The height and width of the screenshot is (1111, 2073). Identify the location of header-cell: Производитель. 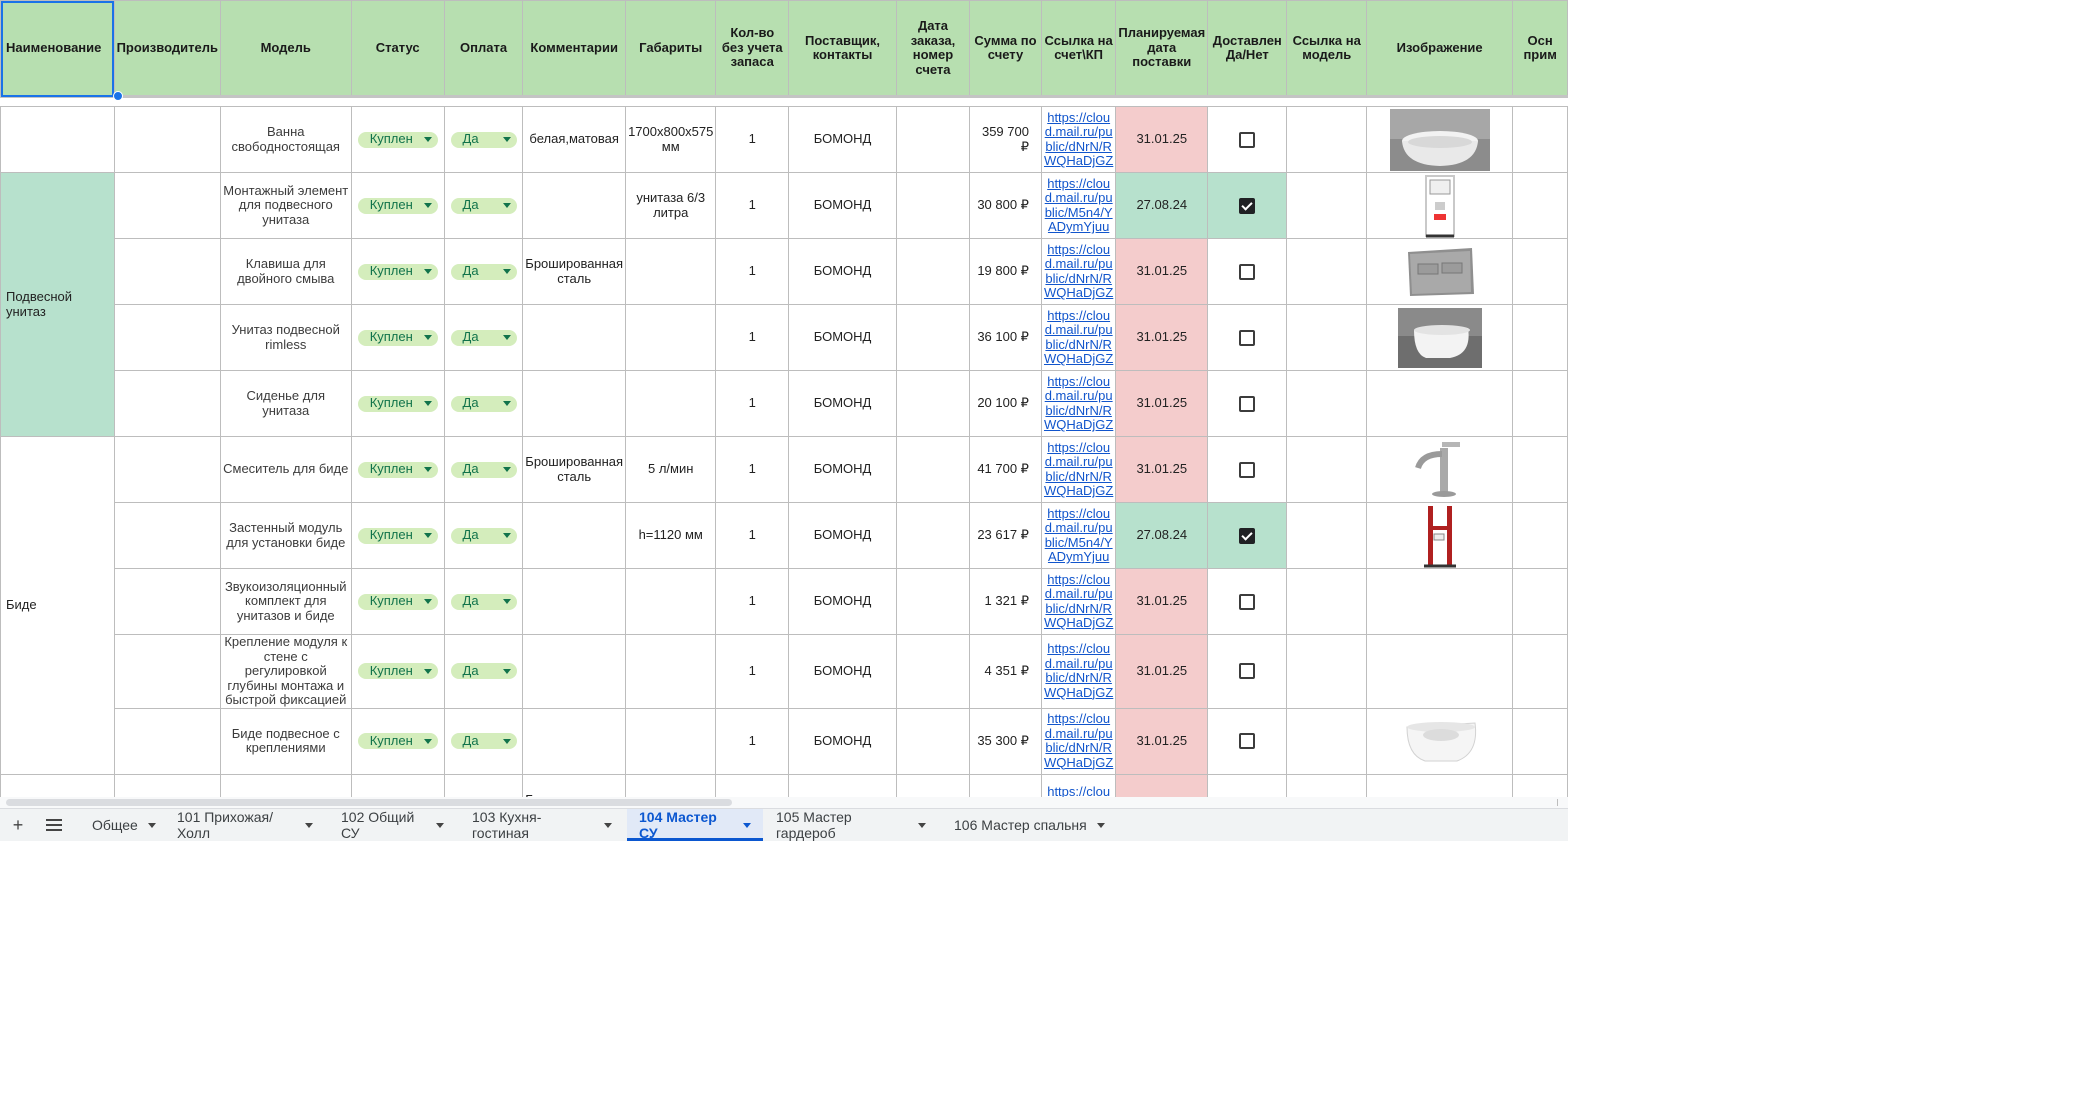
(167, 48).